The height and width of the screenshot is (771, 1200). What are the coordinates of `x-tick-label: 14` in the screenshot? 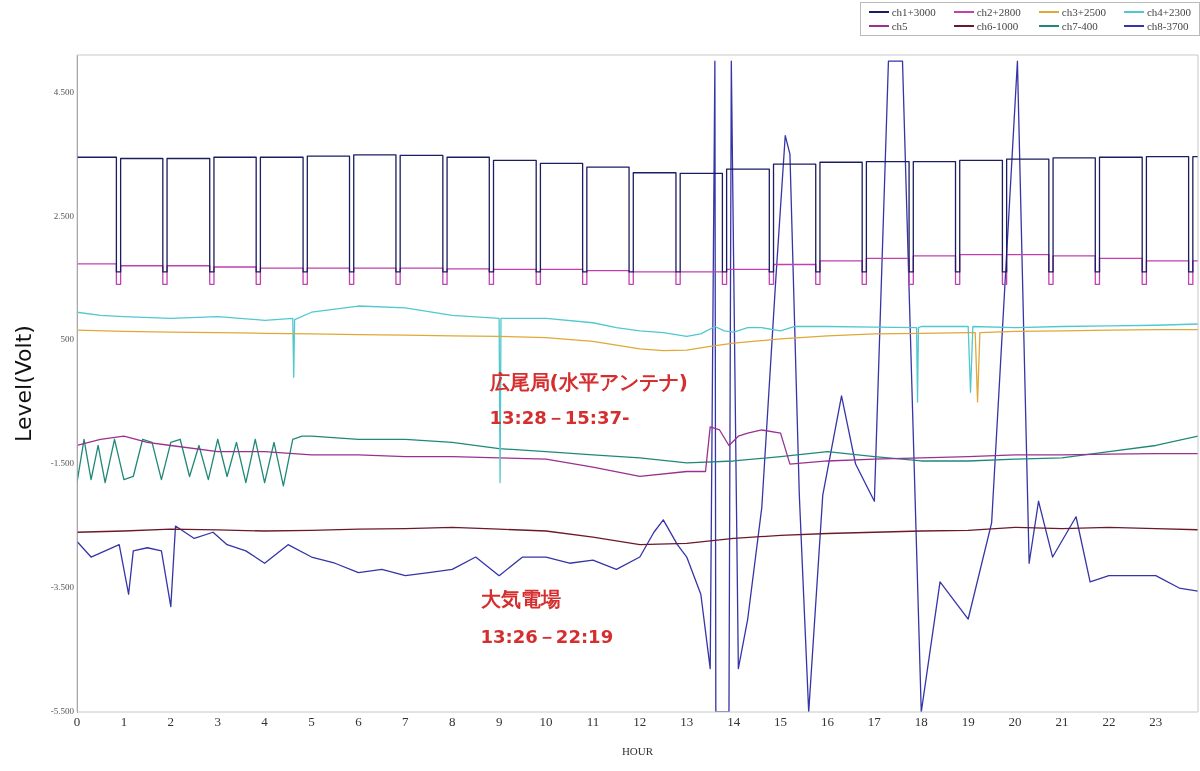 It's located at (734, 722).